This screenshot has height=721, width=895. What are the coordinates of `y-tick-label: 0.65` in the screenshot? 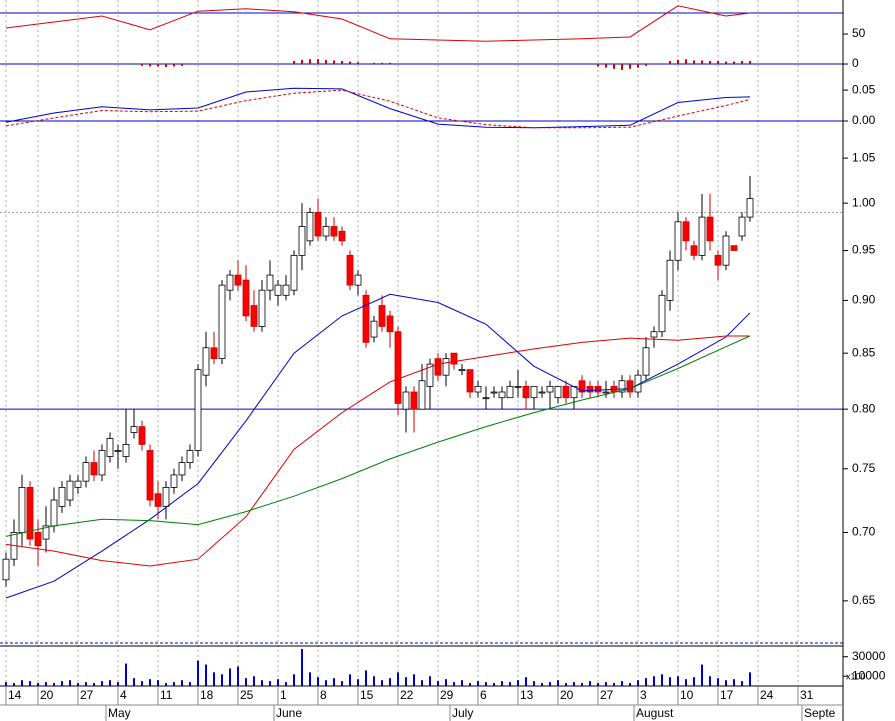 It's located at (864, 600).